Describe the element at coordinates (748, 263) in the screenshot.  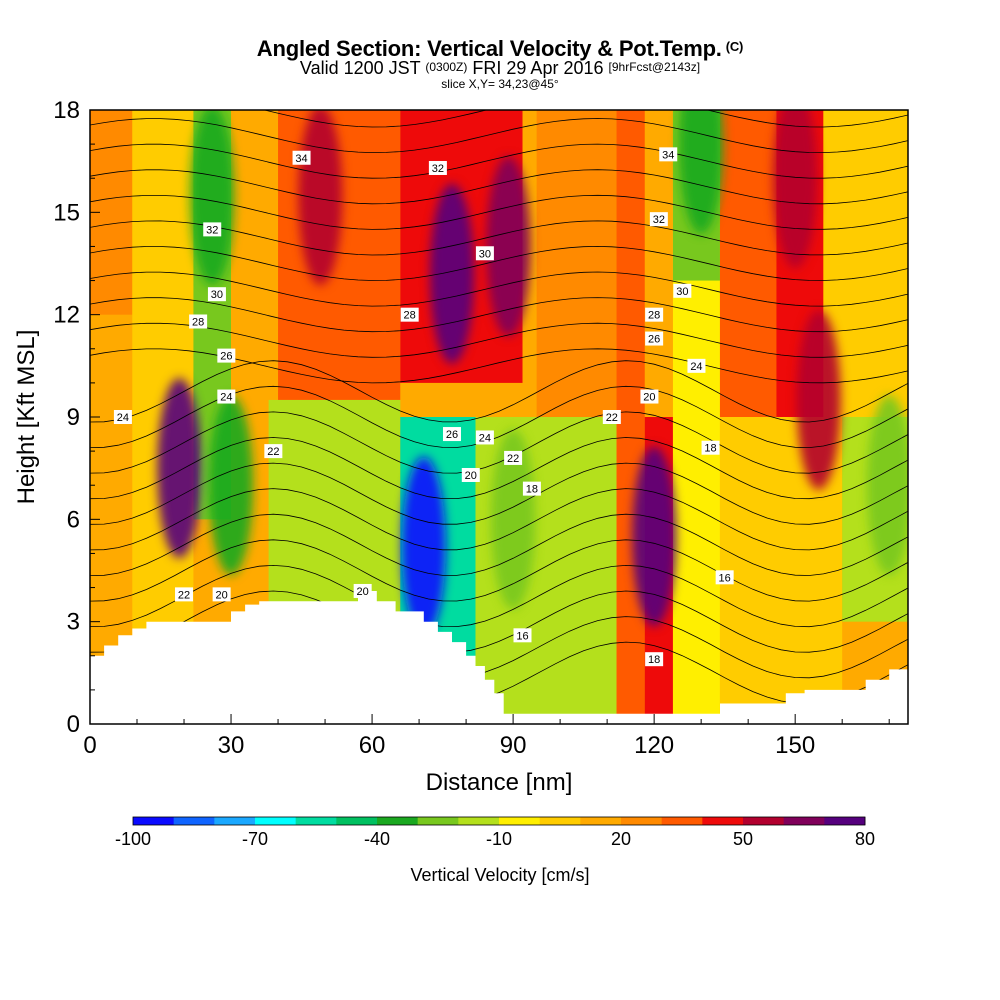
I see `velocity-band` at that location.